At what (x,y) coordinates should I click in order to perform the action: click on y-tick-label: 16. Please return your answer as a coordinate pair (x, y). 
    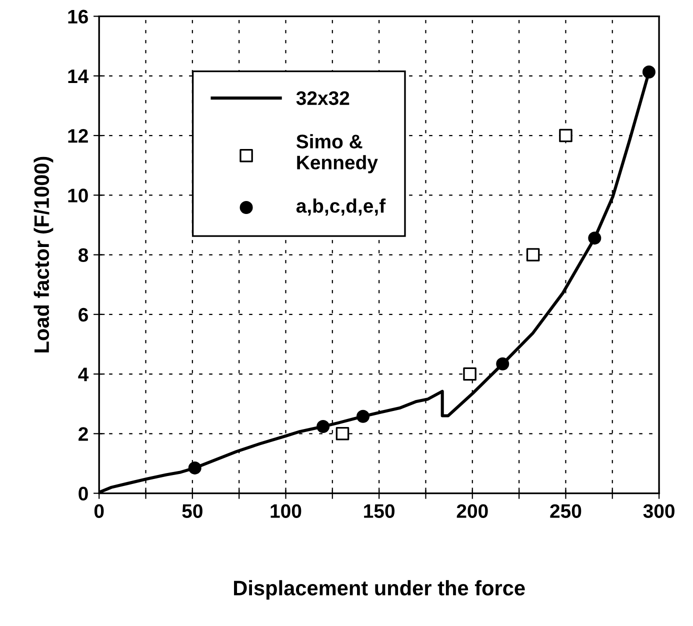
    Looking at the image, I should click on (78, 17).